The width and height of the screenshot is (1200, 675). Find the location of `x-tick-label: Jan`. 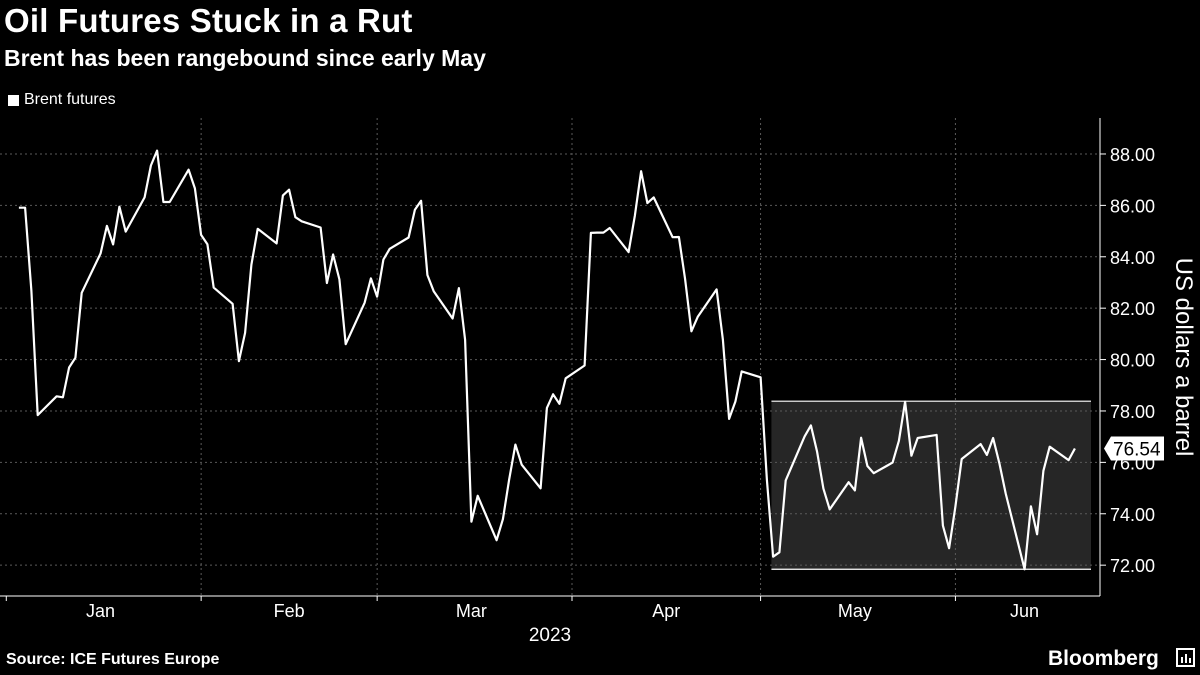

x-tick-label: Jan is located at coordinates (100, 611).